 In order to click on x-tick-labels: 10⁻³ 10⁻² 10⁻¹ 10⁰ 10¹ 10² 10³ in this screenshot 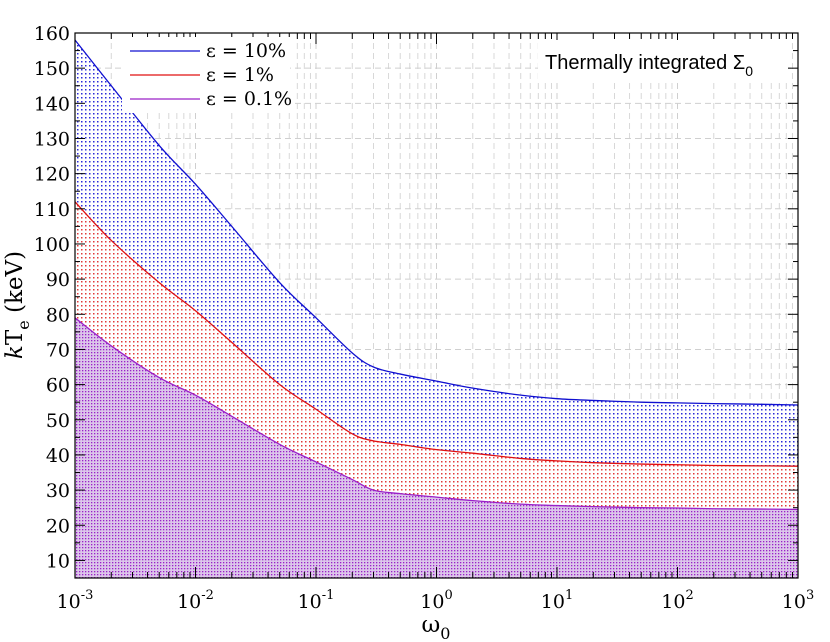, I will do `click(436, 600)`.